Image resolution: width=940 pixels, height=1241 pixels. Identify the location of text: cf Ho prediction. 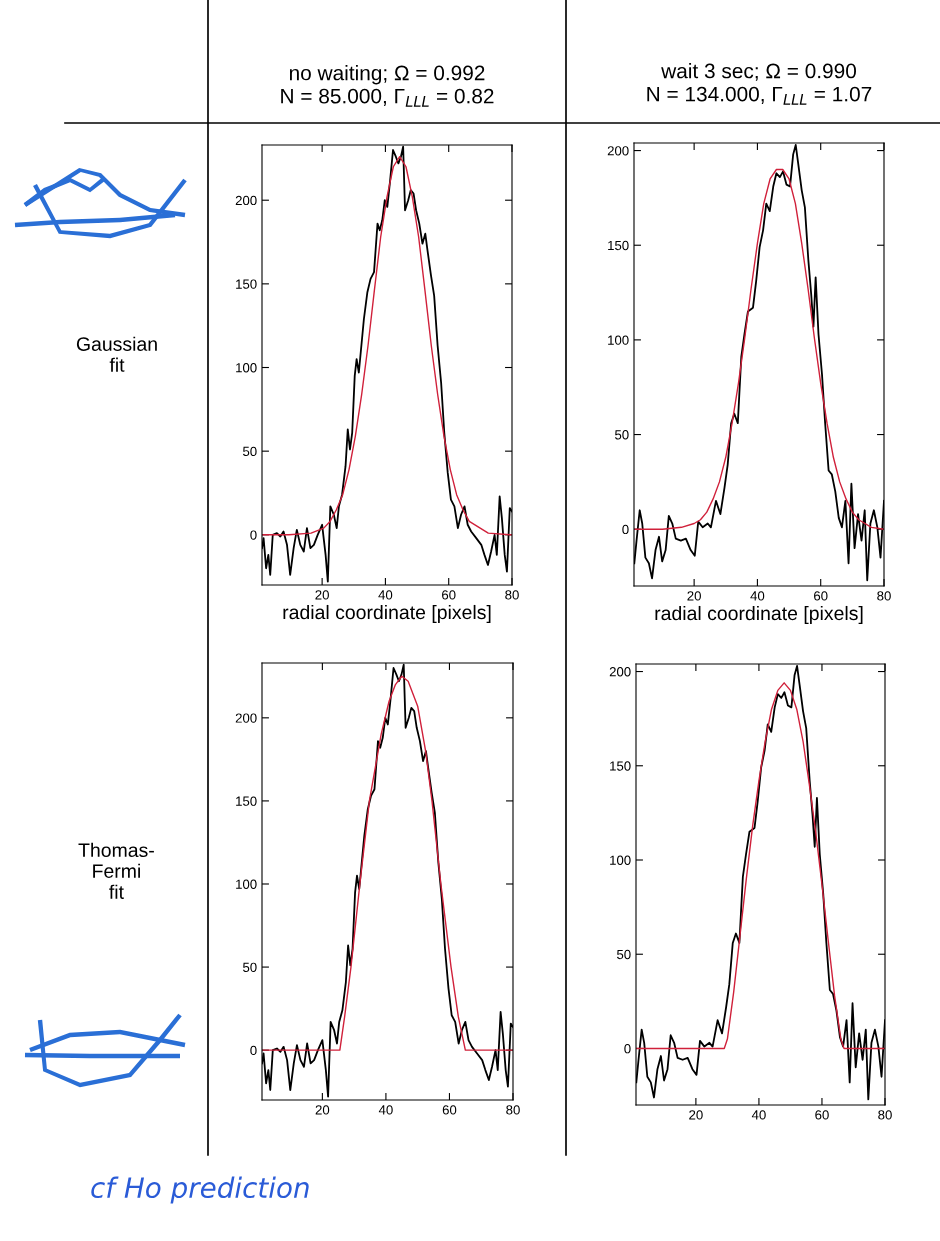
(200, 1190).